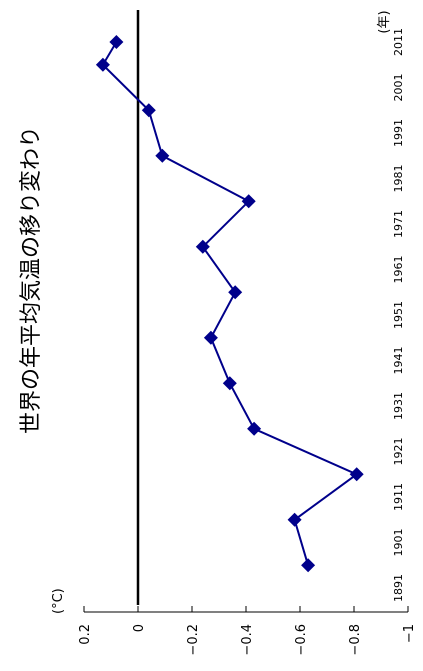  I want to click on year-unit-label: (年), so click(384, 21).